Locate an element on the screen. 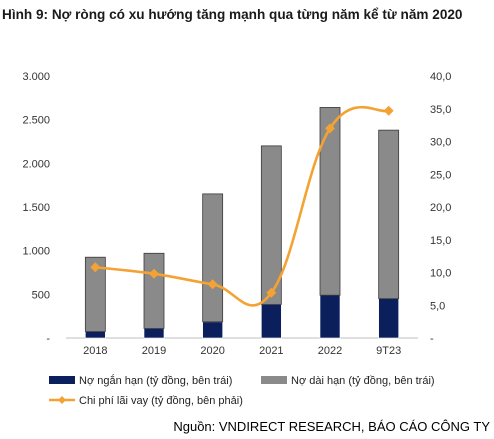 Image resolution: width=494 pixels, height=439 pixels. x-axis-tick-label: 2018 is located at coordinates (95, 351).